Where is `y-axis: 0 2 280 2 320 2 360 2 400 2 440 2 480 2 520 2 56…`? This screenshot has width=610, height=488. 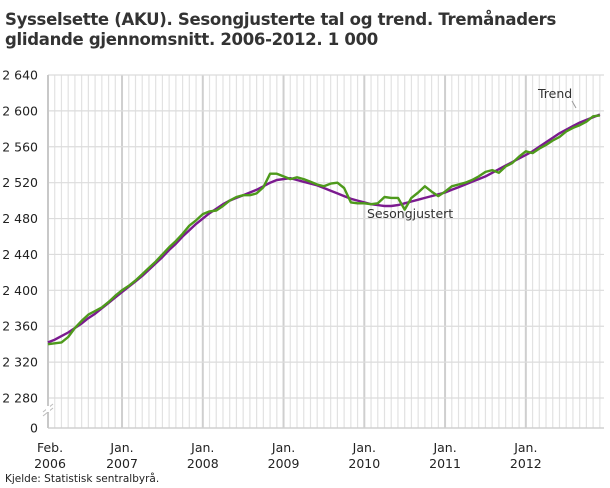
y-axis: 0 2 280 2 320 2 360 2 400 2 440 2 480 2 520 2 56… is located at coordinates (28, 252).